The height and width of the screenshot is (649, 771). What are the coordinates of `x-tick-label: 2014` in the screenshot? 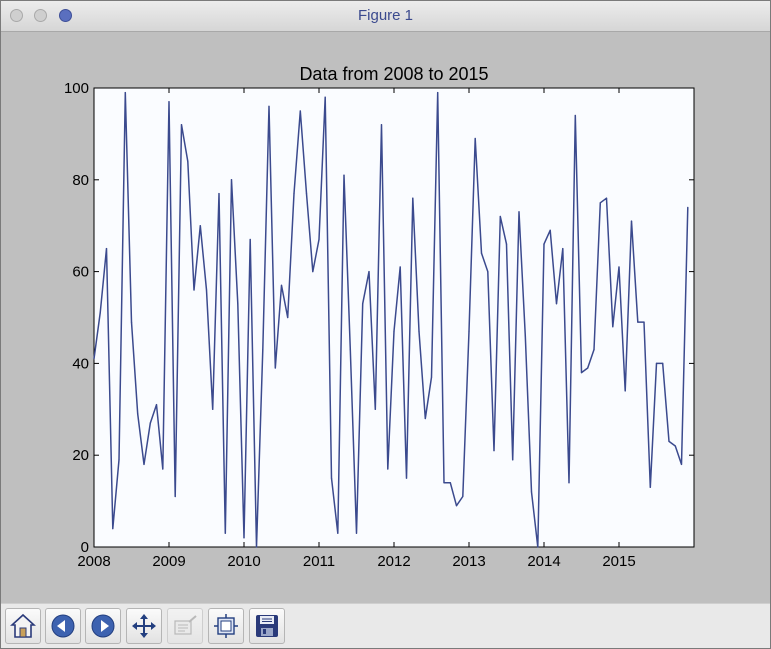 It's located at (543, 561).